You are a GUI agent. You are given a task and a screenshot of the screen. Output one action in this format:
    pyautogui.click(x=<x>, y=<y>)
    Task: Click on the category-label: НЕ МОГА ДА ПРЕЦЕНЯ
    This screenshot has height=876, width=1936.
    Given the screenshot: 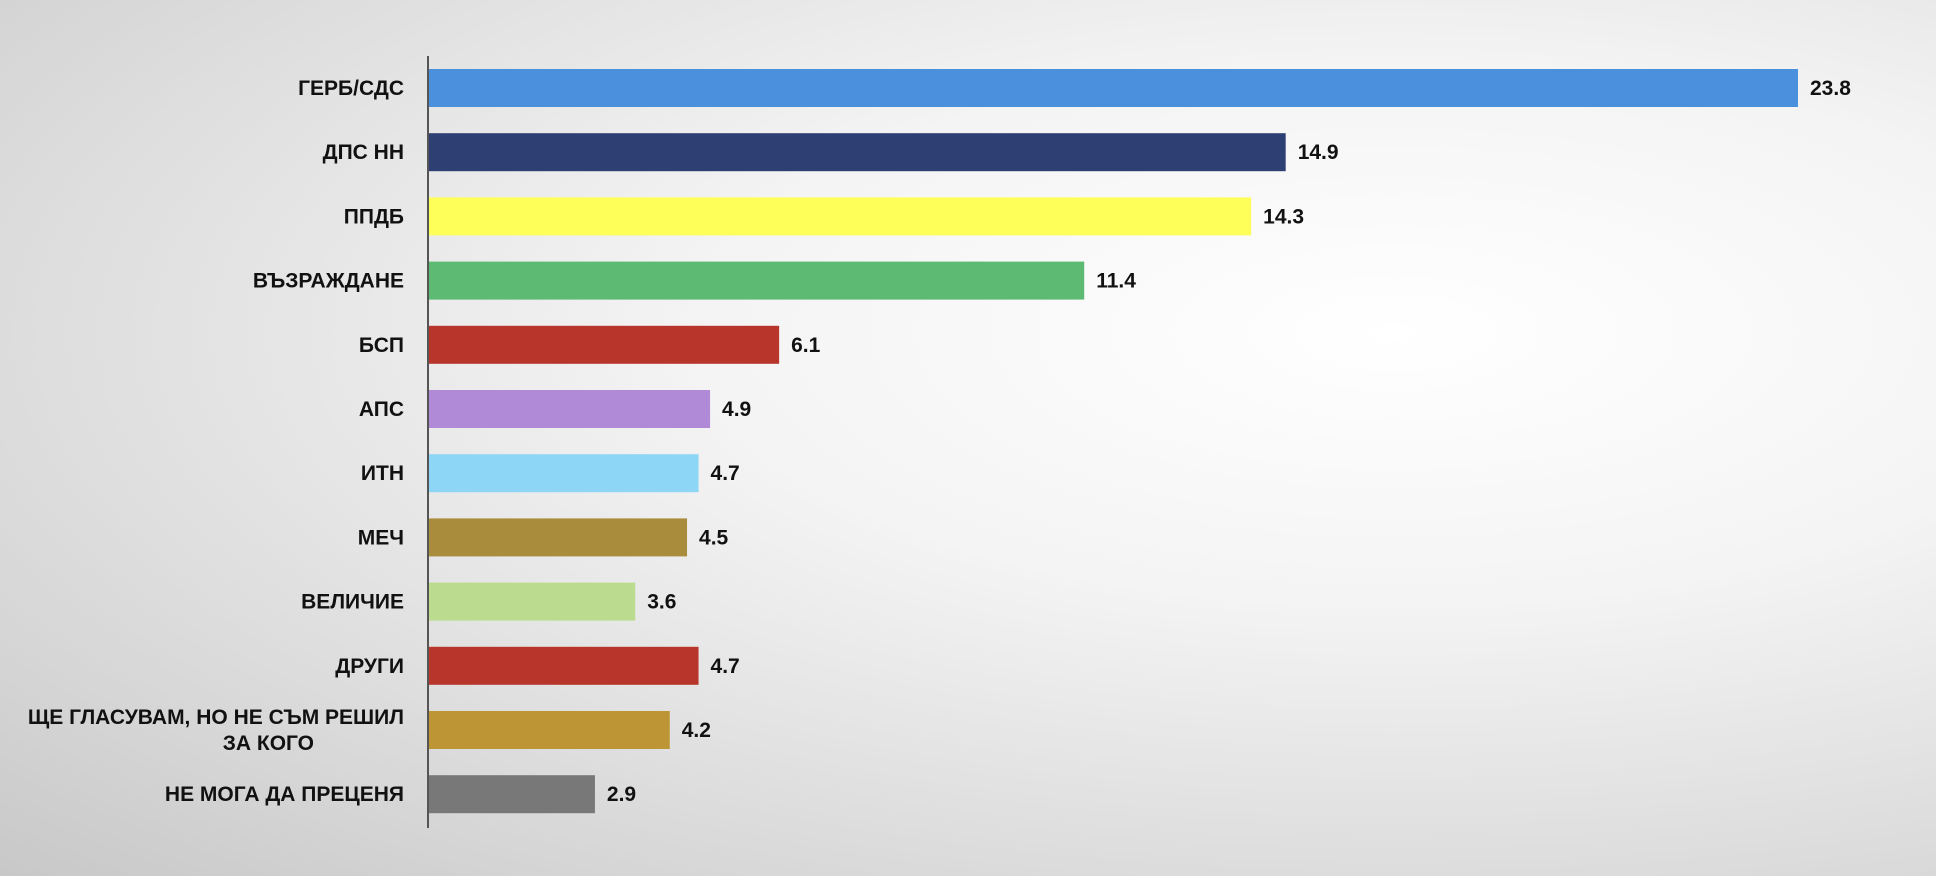 What is the action you would take?
    pyautogui.click(x=284, y=794)
    